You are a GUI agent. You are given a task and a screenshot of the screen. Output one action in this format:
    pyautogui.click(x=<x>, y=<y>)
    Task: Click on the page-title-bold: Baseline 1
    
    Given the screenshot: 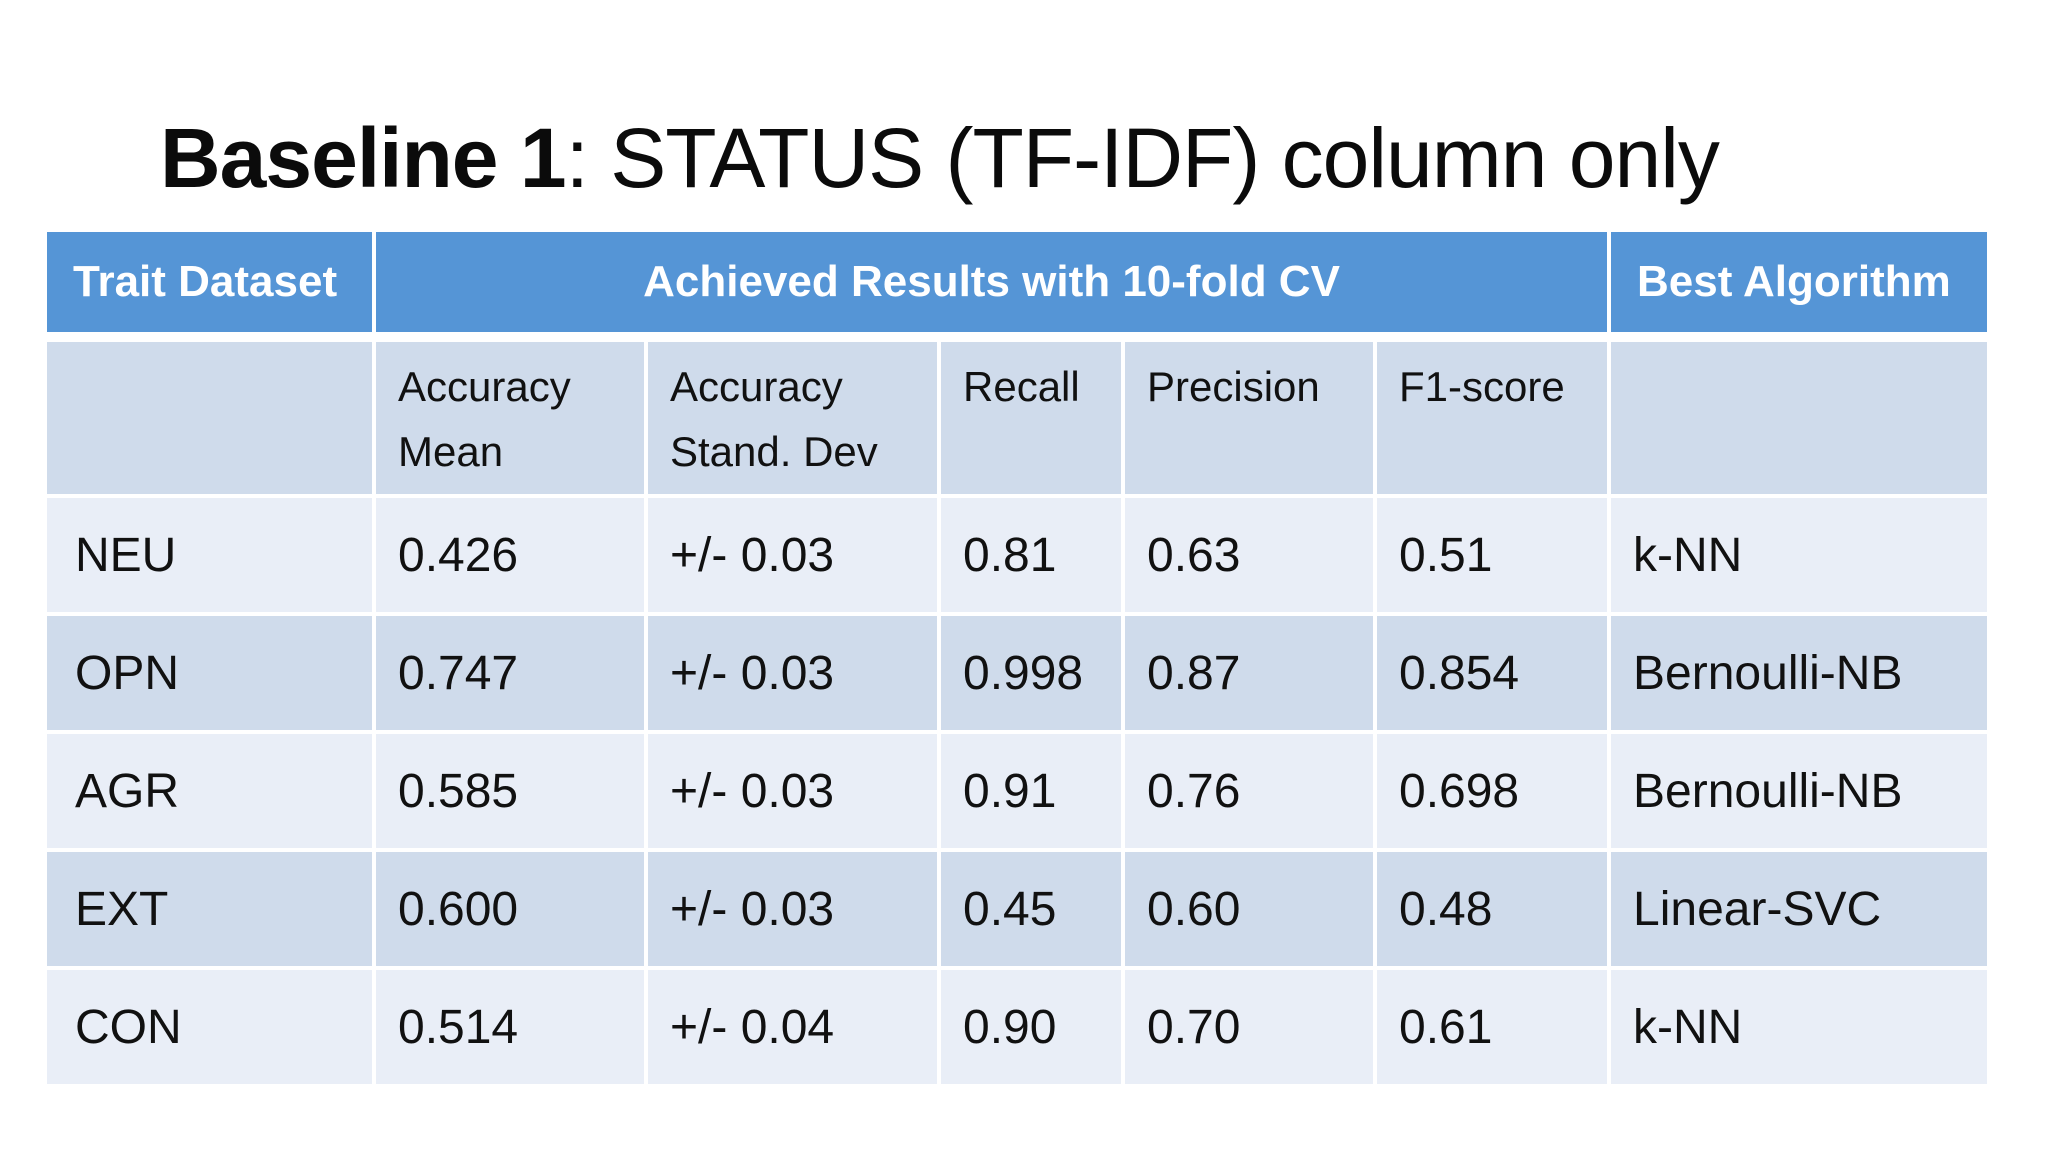 What is the action you would take?
    pyautogui.click(x=363, y=158)
    